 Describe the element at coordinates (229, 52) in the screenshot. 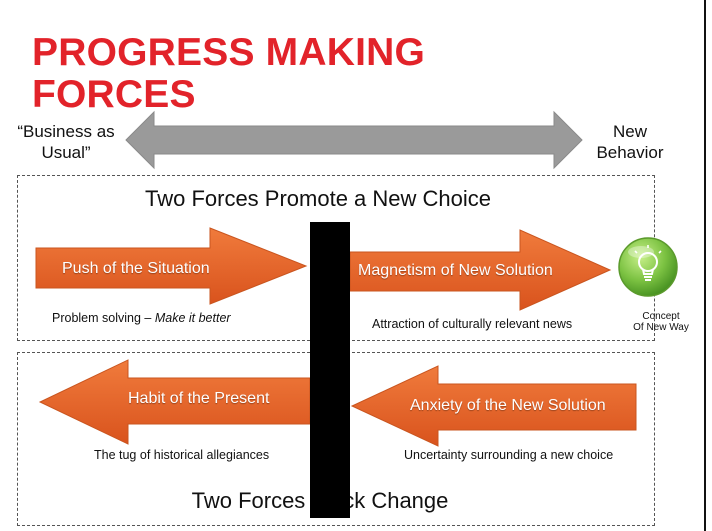

I see `title-line-1: PROGRESS MAKING` at that location.